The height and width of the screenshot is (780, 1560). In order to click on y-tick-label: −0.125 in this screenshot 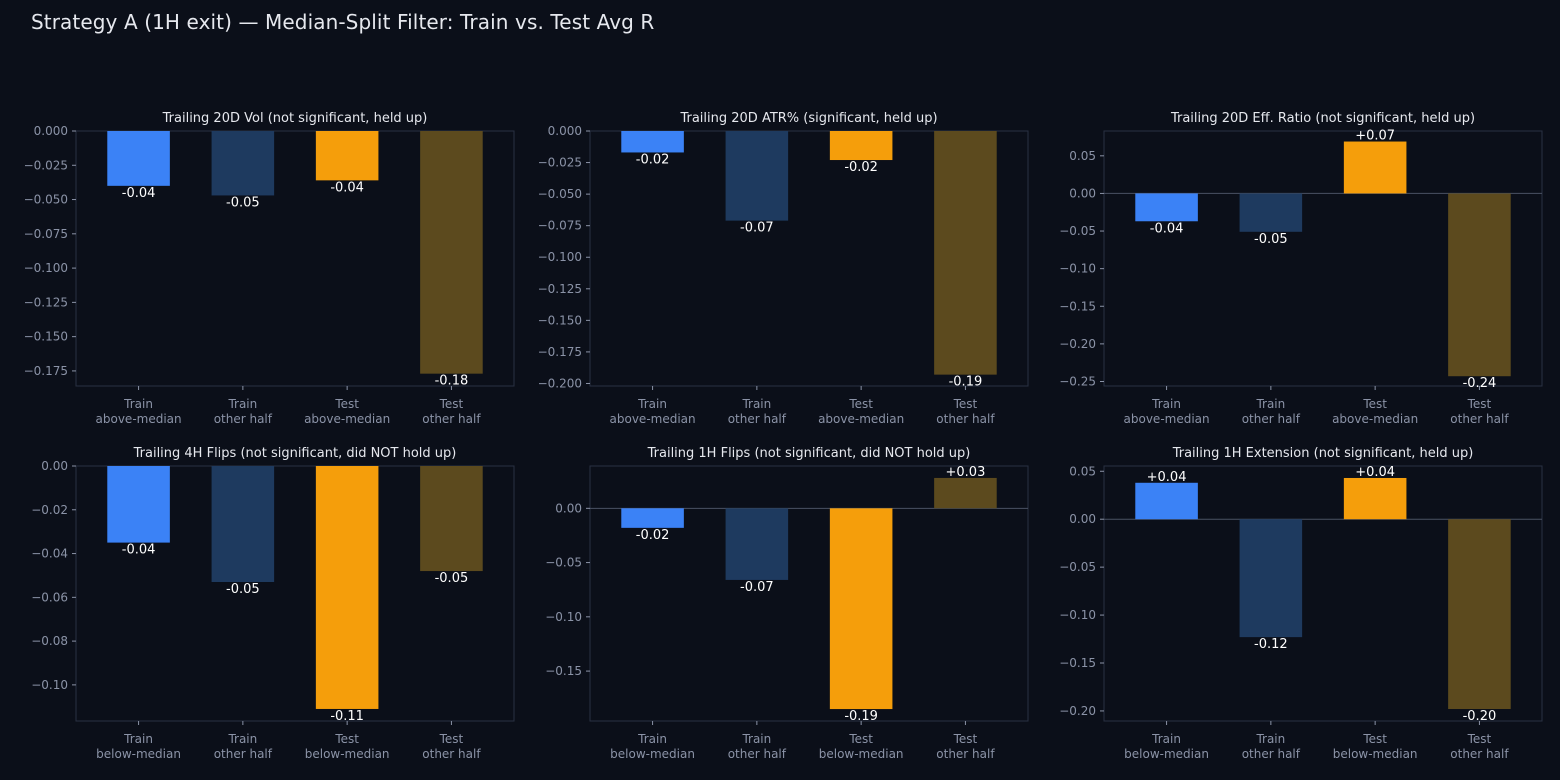, I will do `click(560, 289)`.